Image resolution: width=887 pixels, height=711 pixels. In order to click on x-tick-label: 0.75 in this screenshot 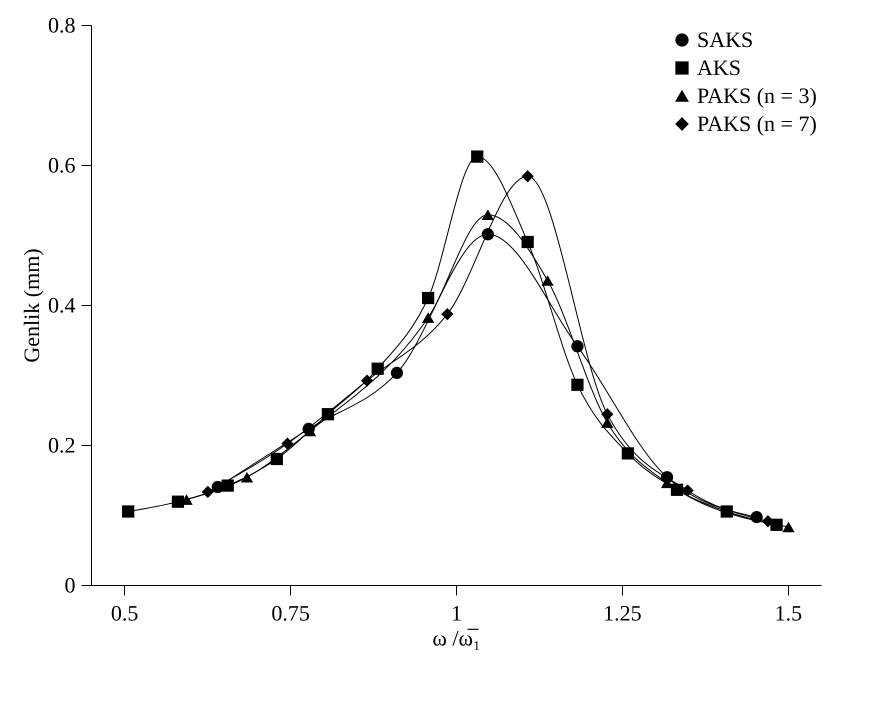, I will do `click(290, 613)`.